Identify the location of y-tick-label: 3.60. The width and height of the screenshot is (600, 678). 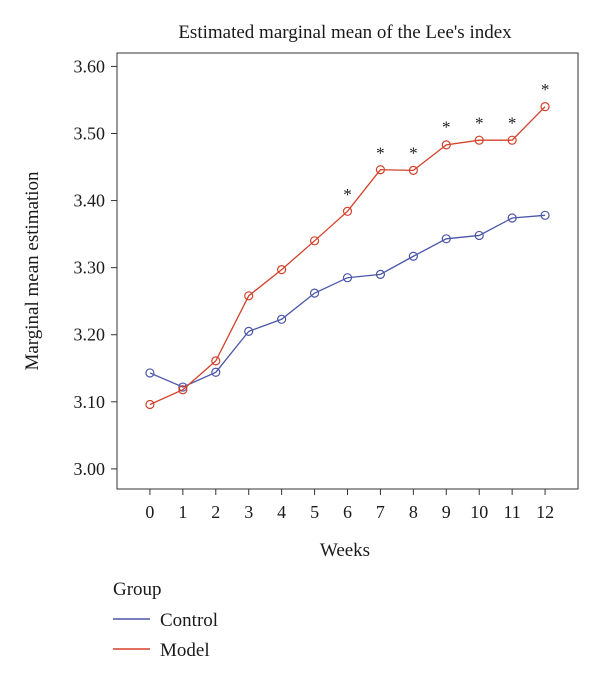
(90, 66).